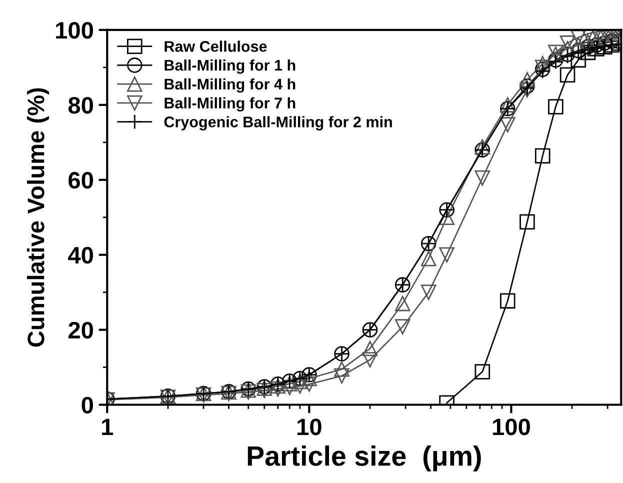  What do you see at coordinates (278, 123) in the screenshot?
I see `legend-label: Cryogenic Ball-Milling for 2 min` at bounding box center [278, 123].